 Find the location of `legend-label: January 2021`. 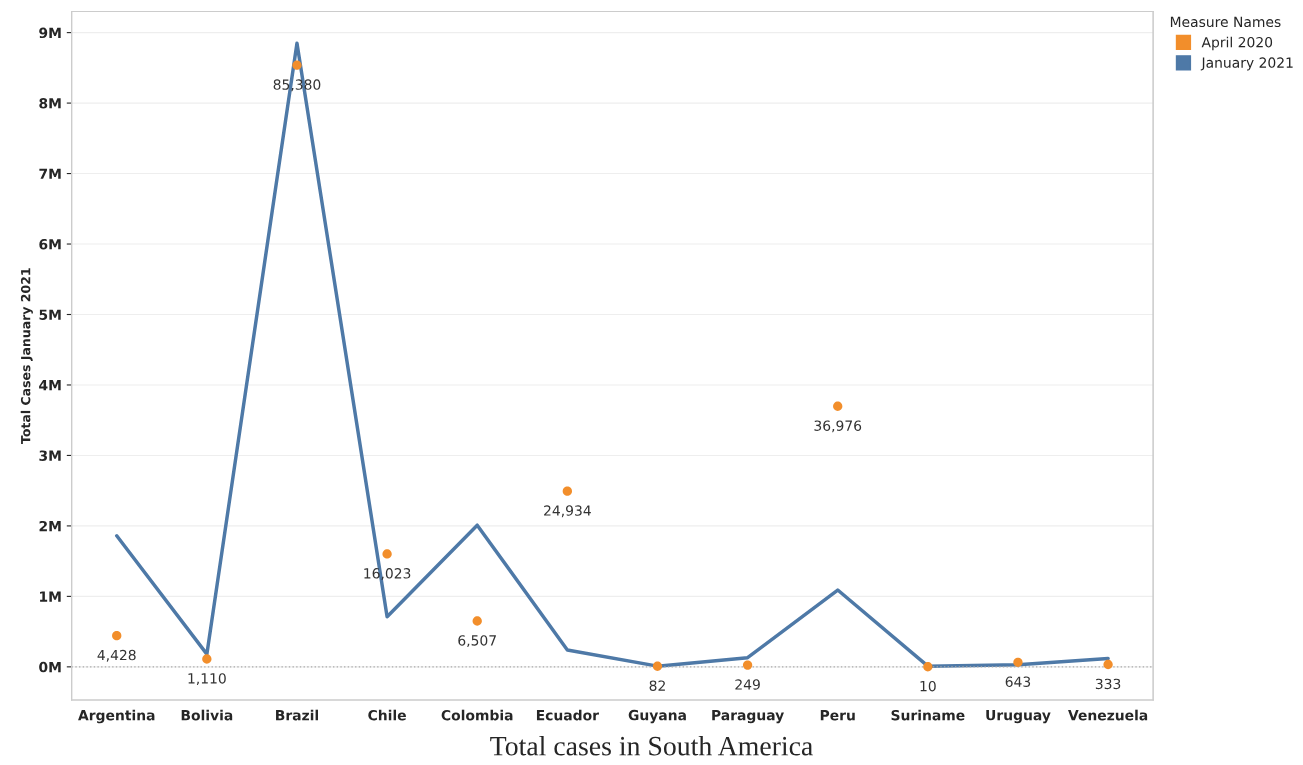

legend-label: January 2021 is located at coordinates (1246, 64).